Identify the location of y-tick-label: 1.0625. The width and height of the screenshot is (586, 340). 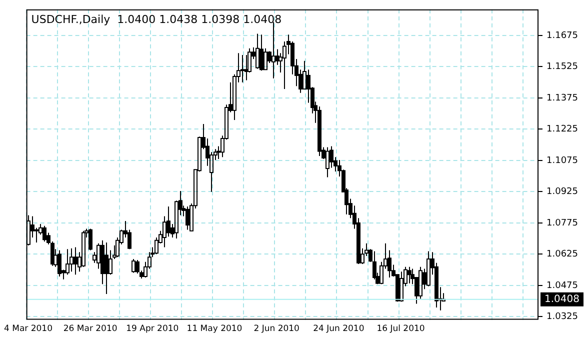
(562, 255).